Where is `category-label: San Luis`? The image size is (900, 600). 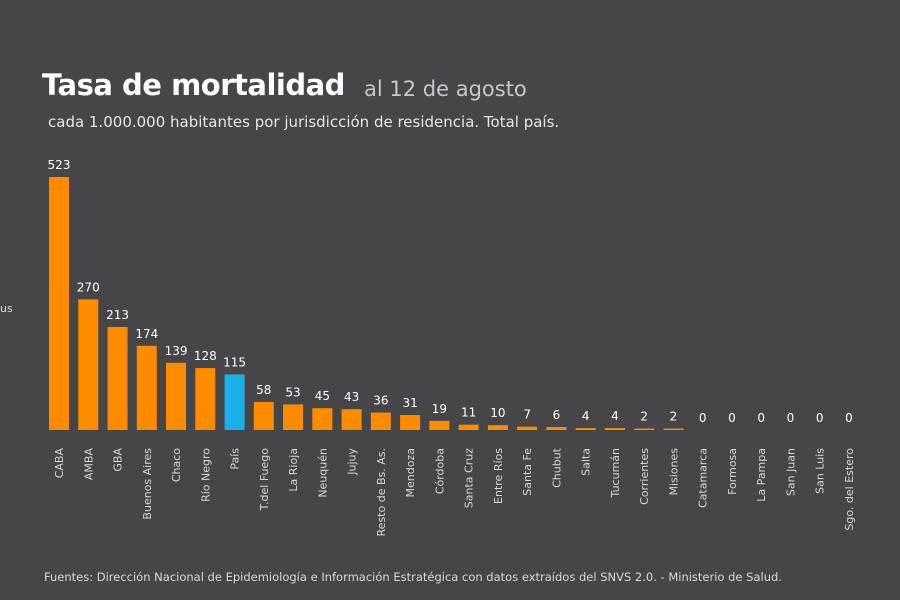 category-label: San Luis is located at coordinates (820, 471).